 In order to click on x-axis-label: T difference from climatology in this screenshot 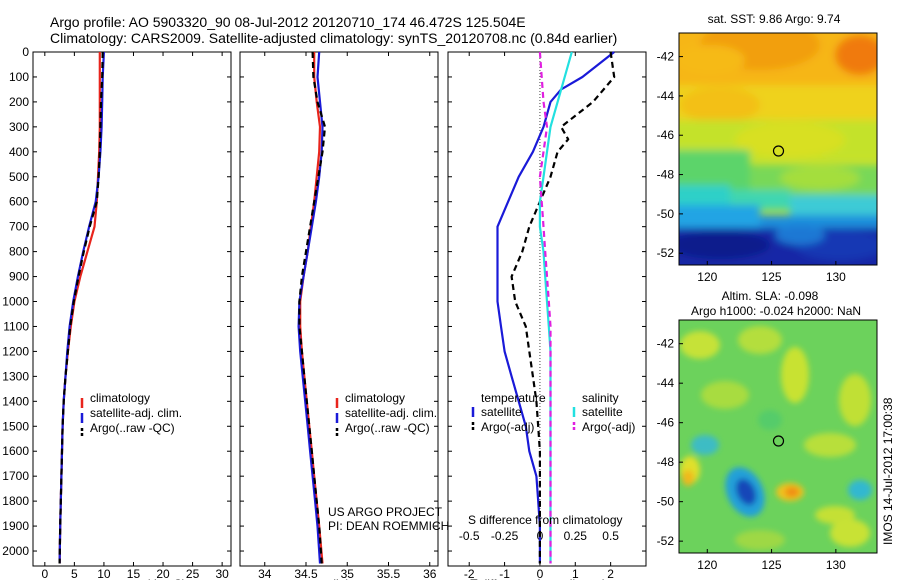, I will do `click(547, 578)`.